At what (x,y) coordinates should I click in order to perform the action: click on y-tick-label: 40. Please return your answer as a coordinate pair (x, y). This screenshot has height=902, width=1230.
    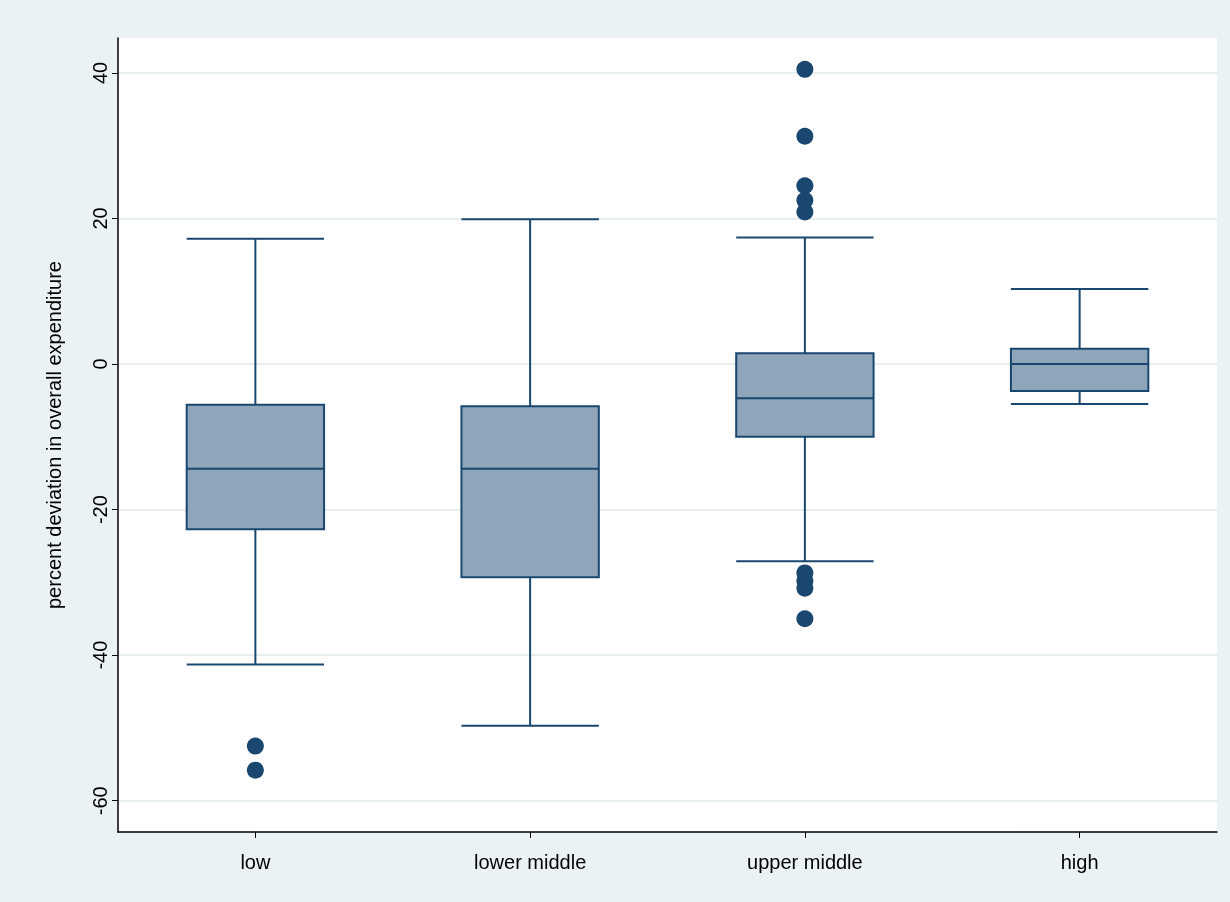
    Looking at the image, I should click on (100, 73).